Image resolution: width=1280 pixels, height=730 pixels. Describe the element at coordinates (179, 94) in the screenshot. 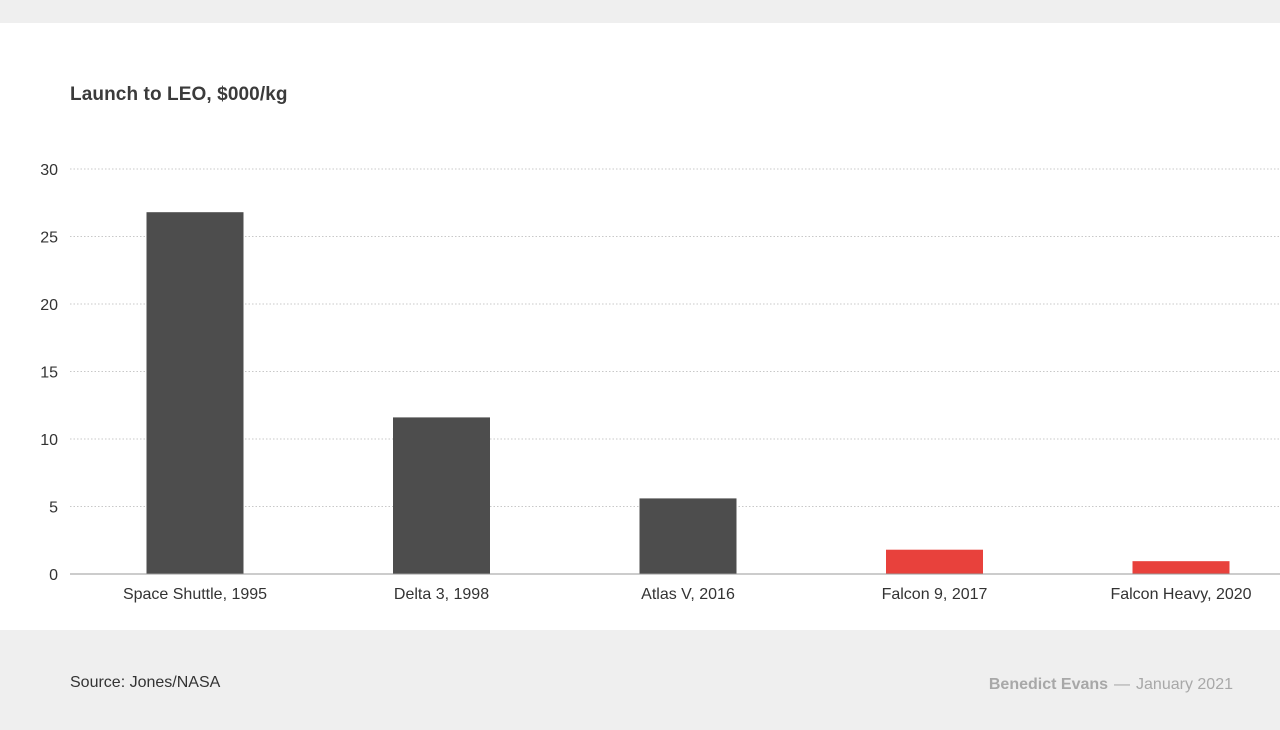

I see `chart-title: Launch to LEO, $000/kg` at that location.